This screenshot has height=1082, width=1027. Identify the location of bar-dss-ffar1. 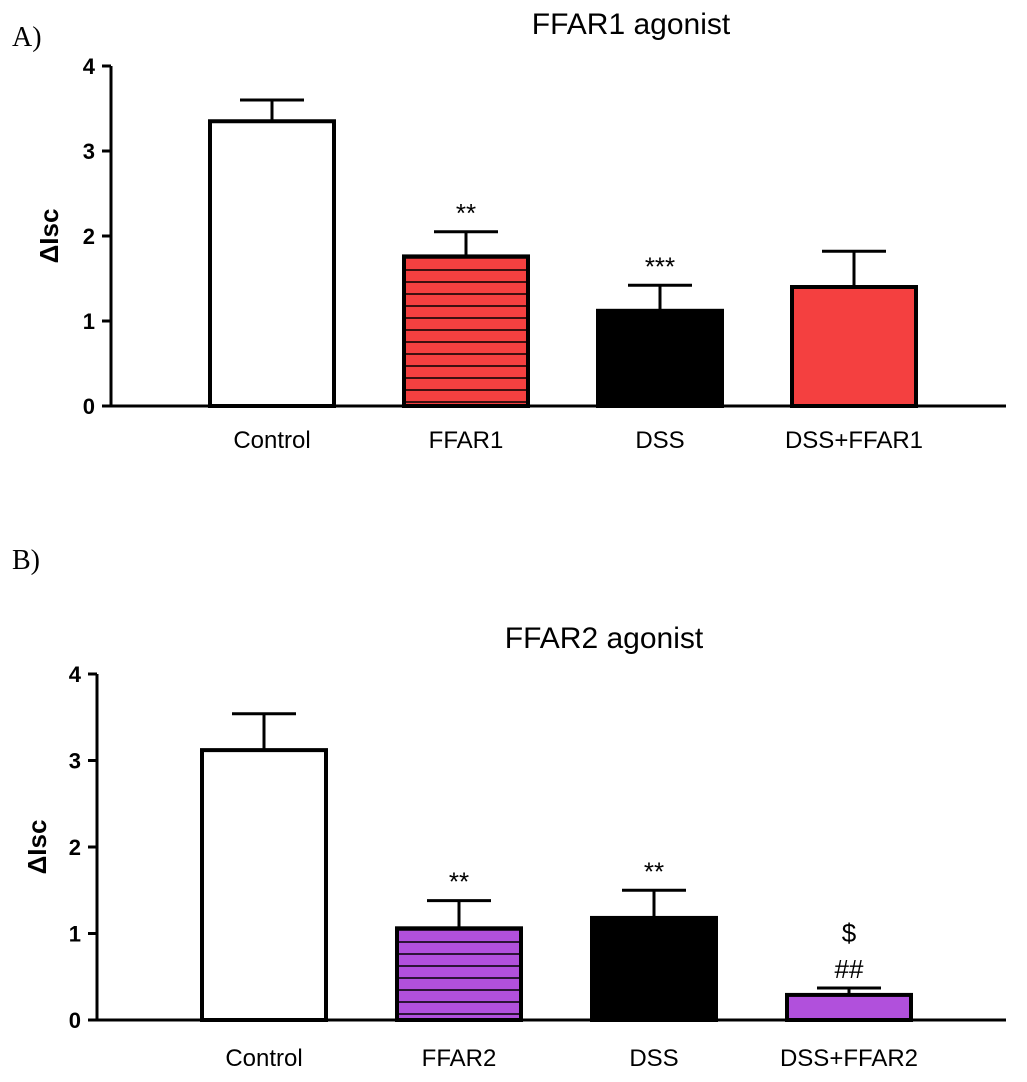
(854, 346).